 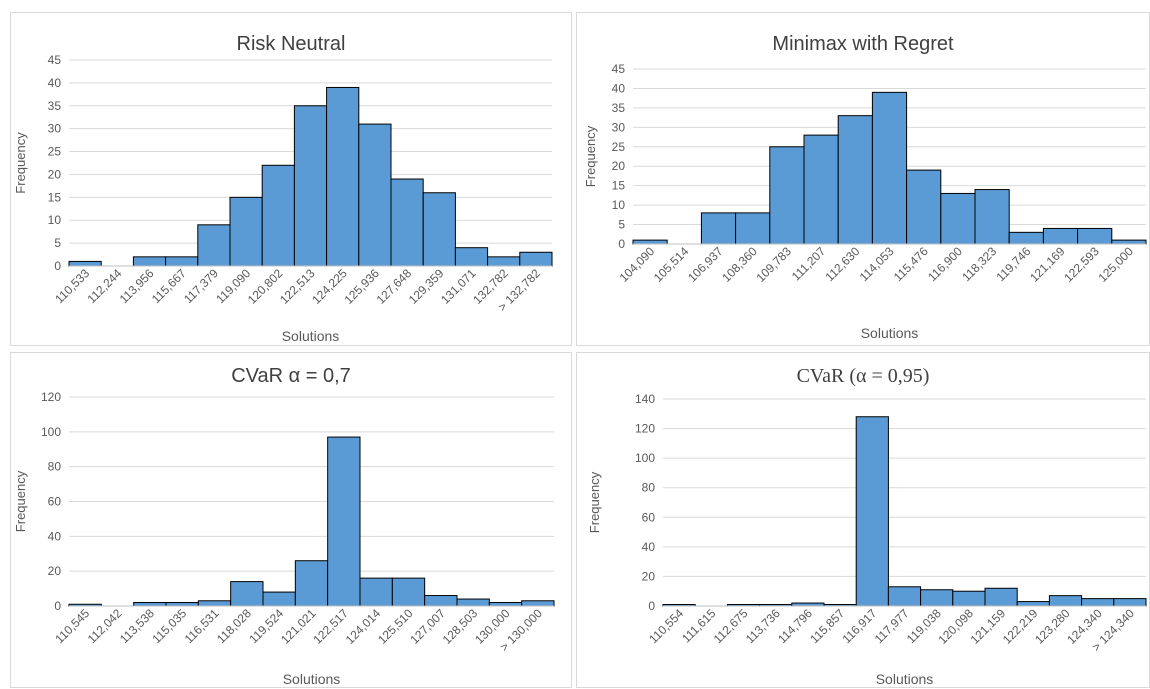 I want to click on x-tick-label: 118,028, so click(x=234, y=626).